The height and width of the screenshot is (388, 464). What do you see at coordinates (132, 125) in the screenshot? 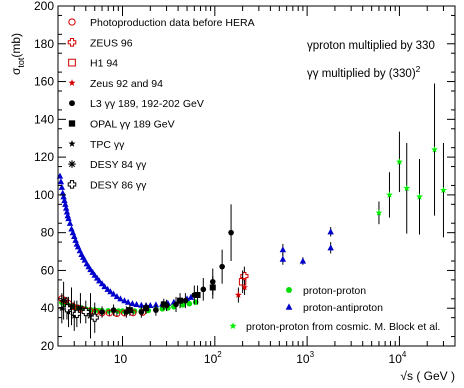
I see `legend-left-label-5: OPAL γγ 189 GeV` at bounding box center [132, 125].